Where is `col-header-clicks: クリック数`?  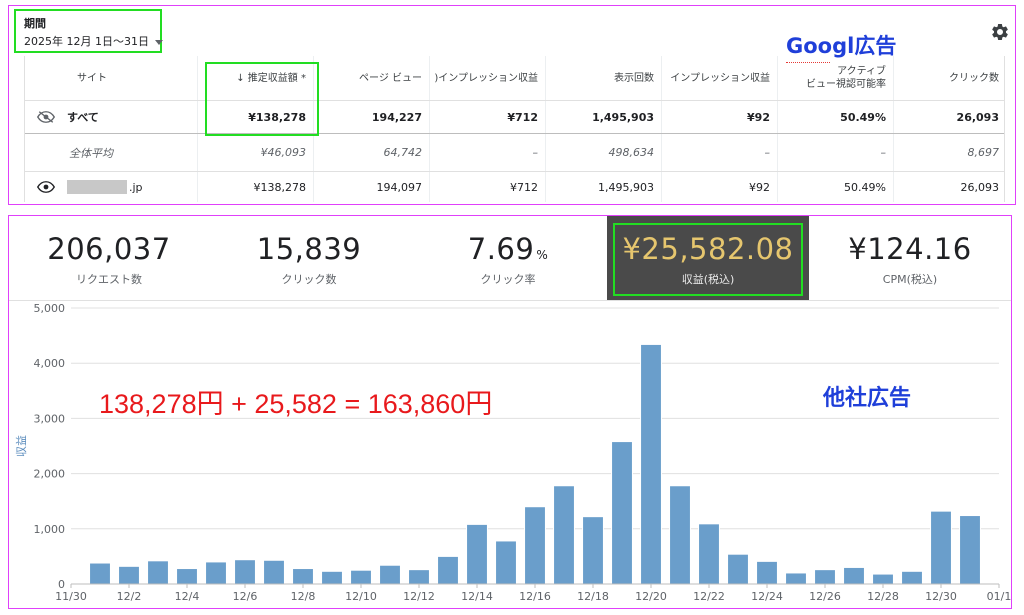
col-header-clicks: クリック数 is located at coordinates (949, 78).